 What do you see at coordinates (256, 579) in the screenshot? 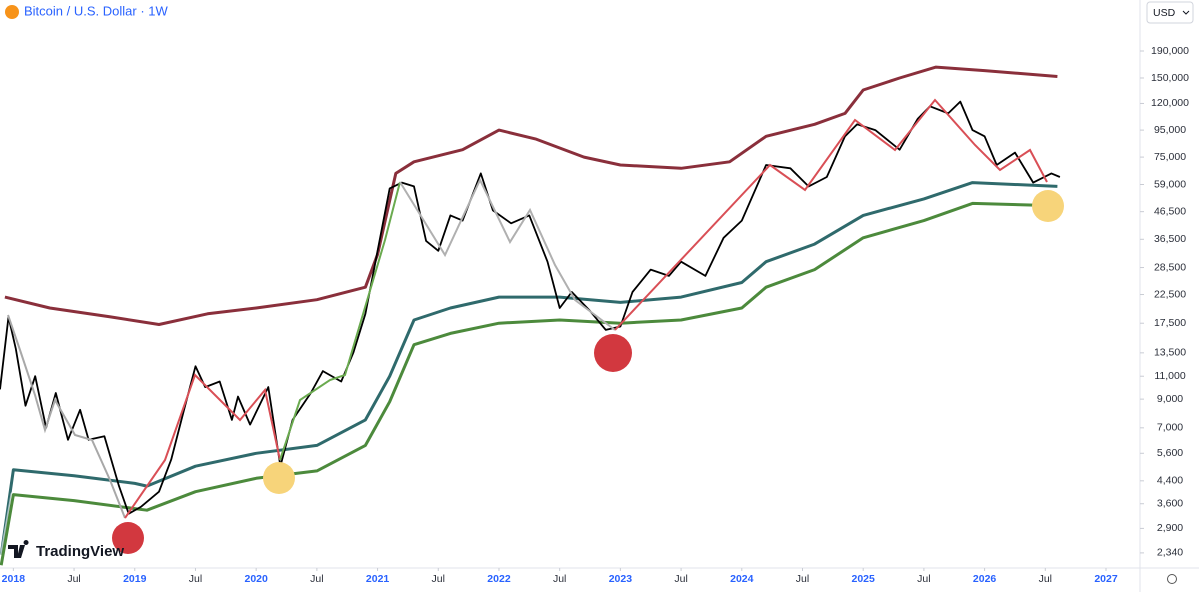
I see `x-tick-label: 2020` at bounding box center [256, 579].